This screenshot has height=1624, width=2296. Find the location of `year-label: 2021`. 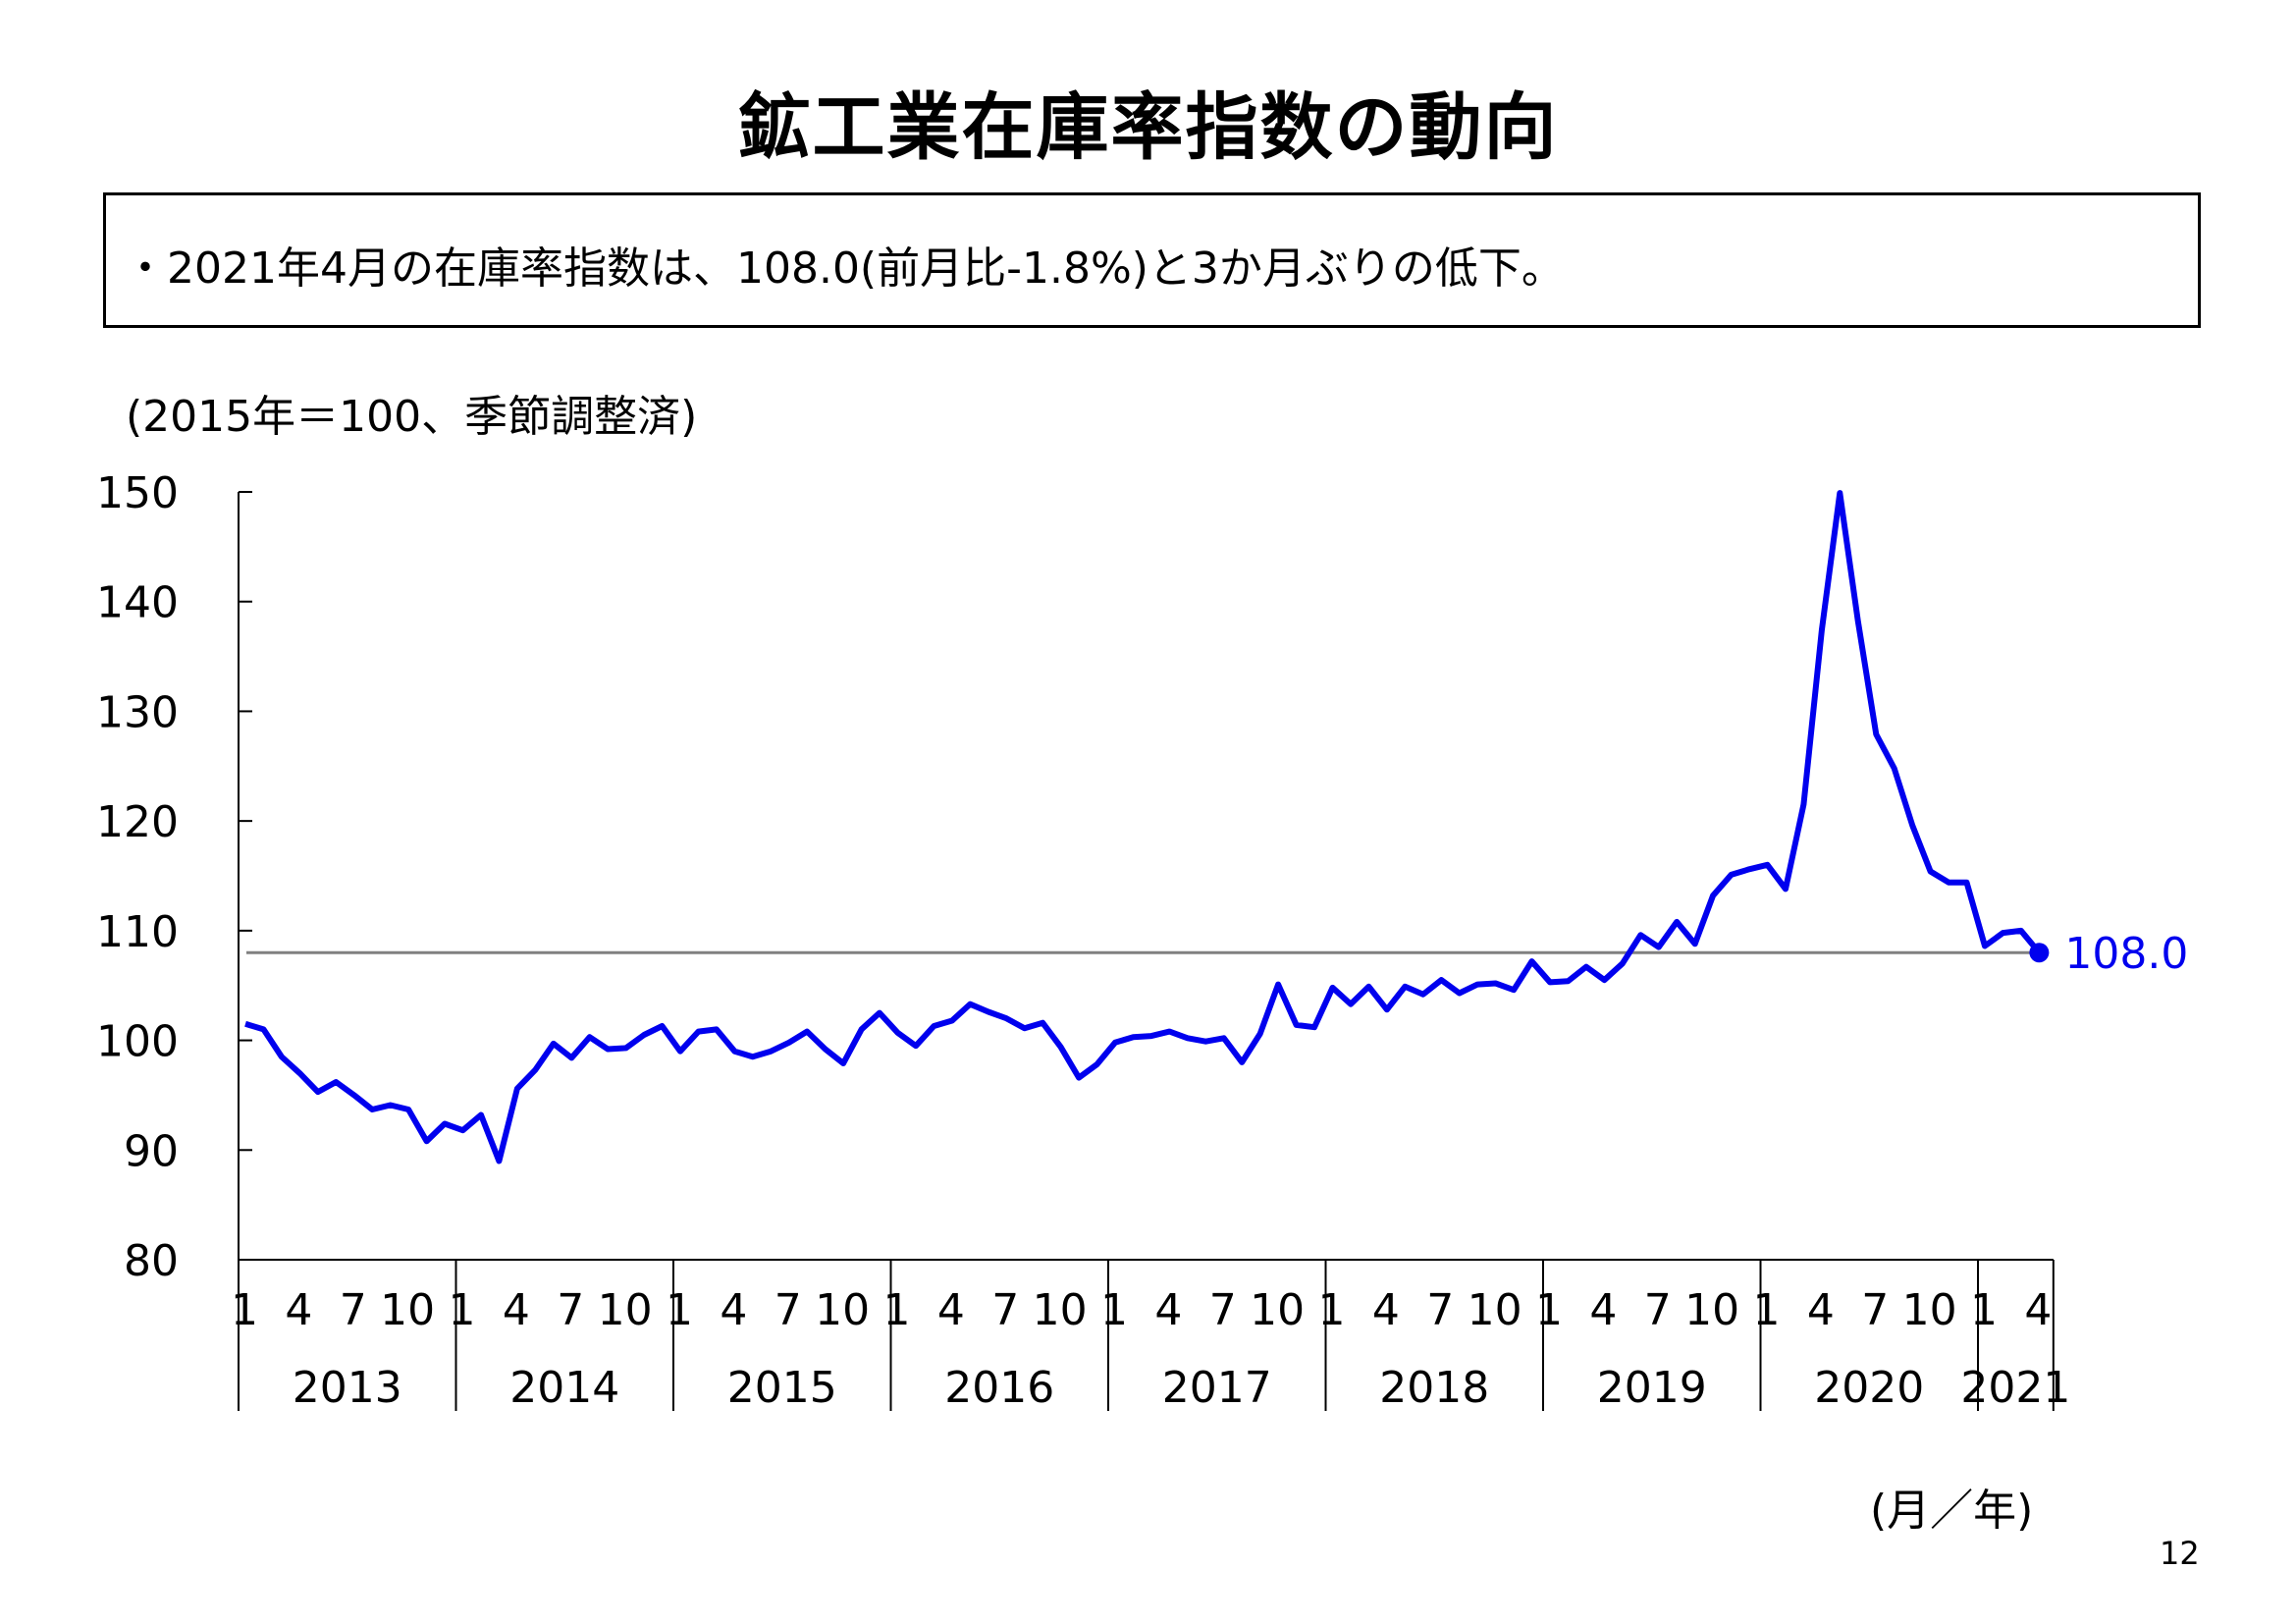

year-label: 2021 is located at coordinates (2015, 1388).